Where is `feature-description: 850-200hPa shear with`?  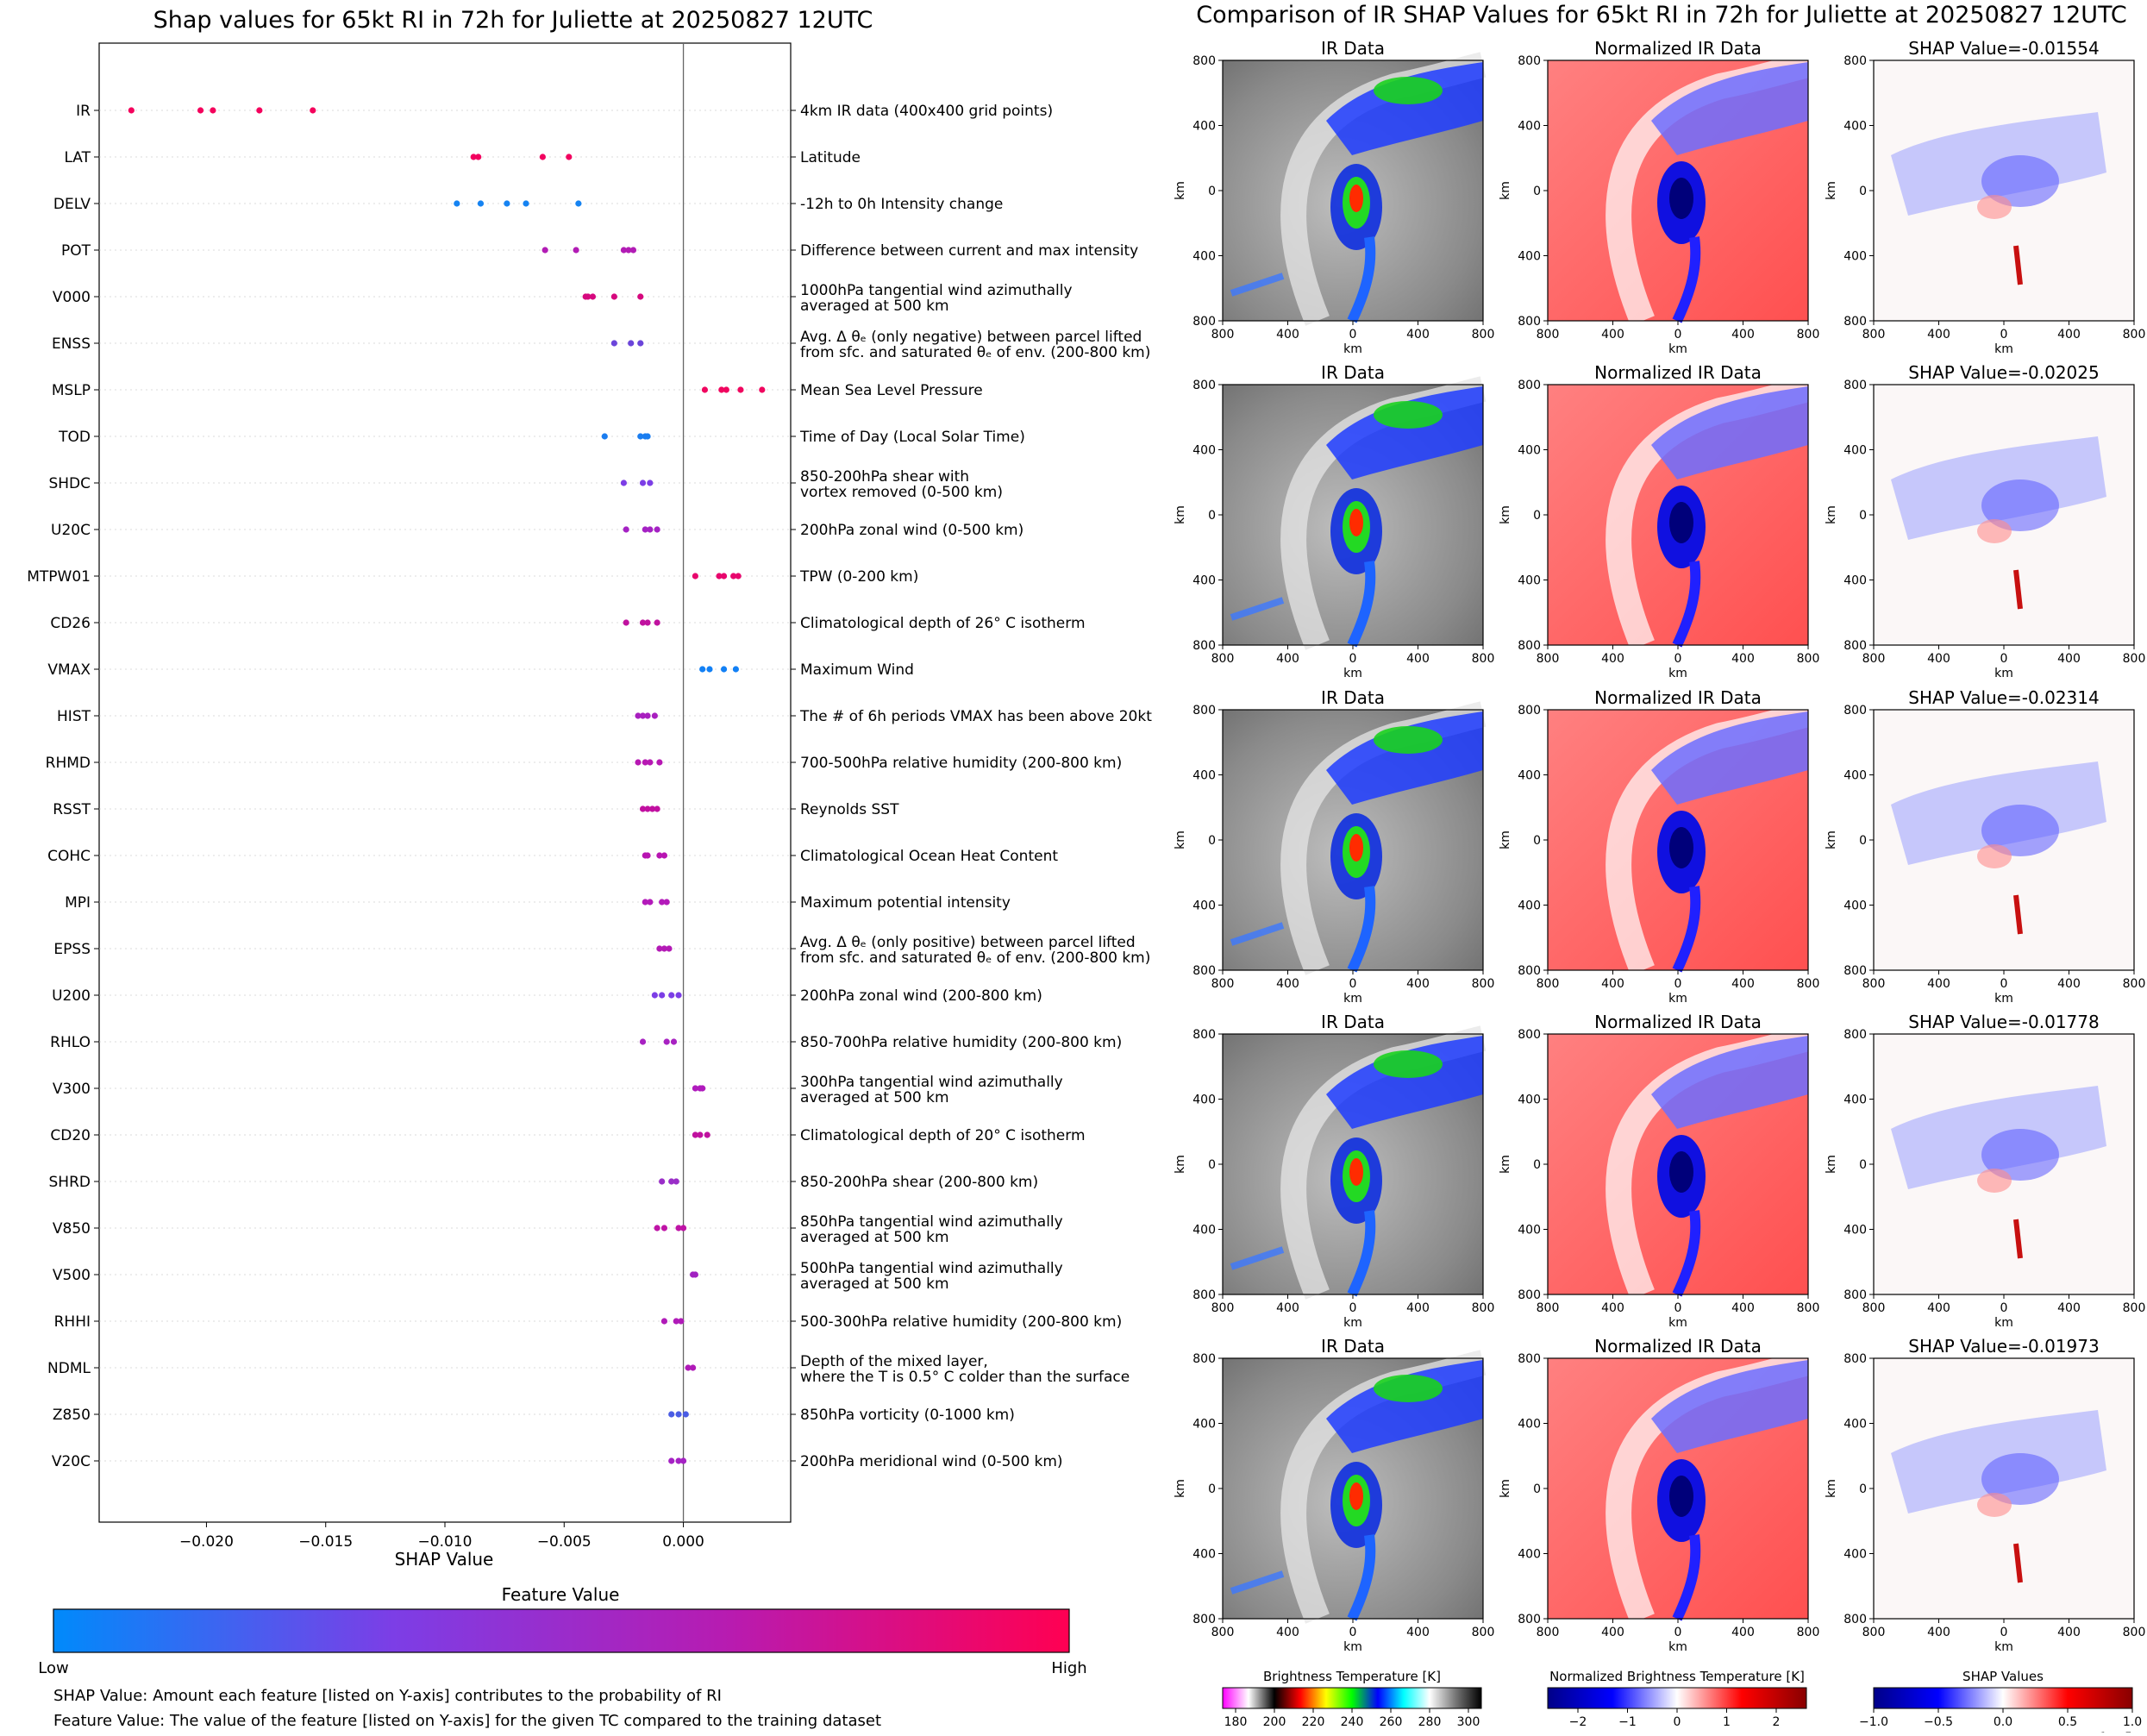
feature-description: 850-200hPa shear with is located at coordinates (885, 477).